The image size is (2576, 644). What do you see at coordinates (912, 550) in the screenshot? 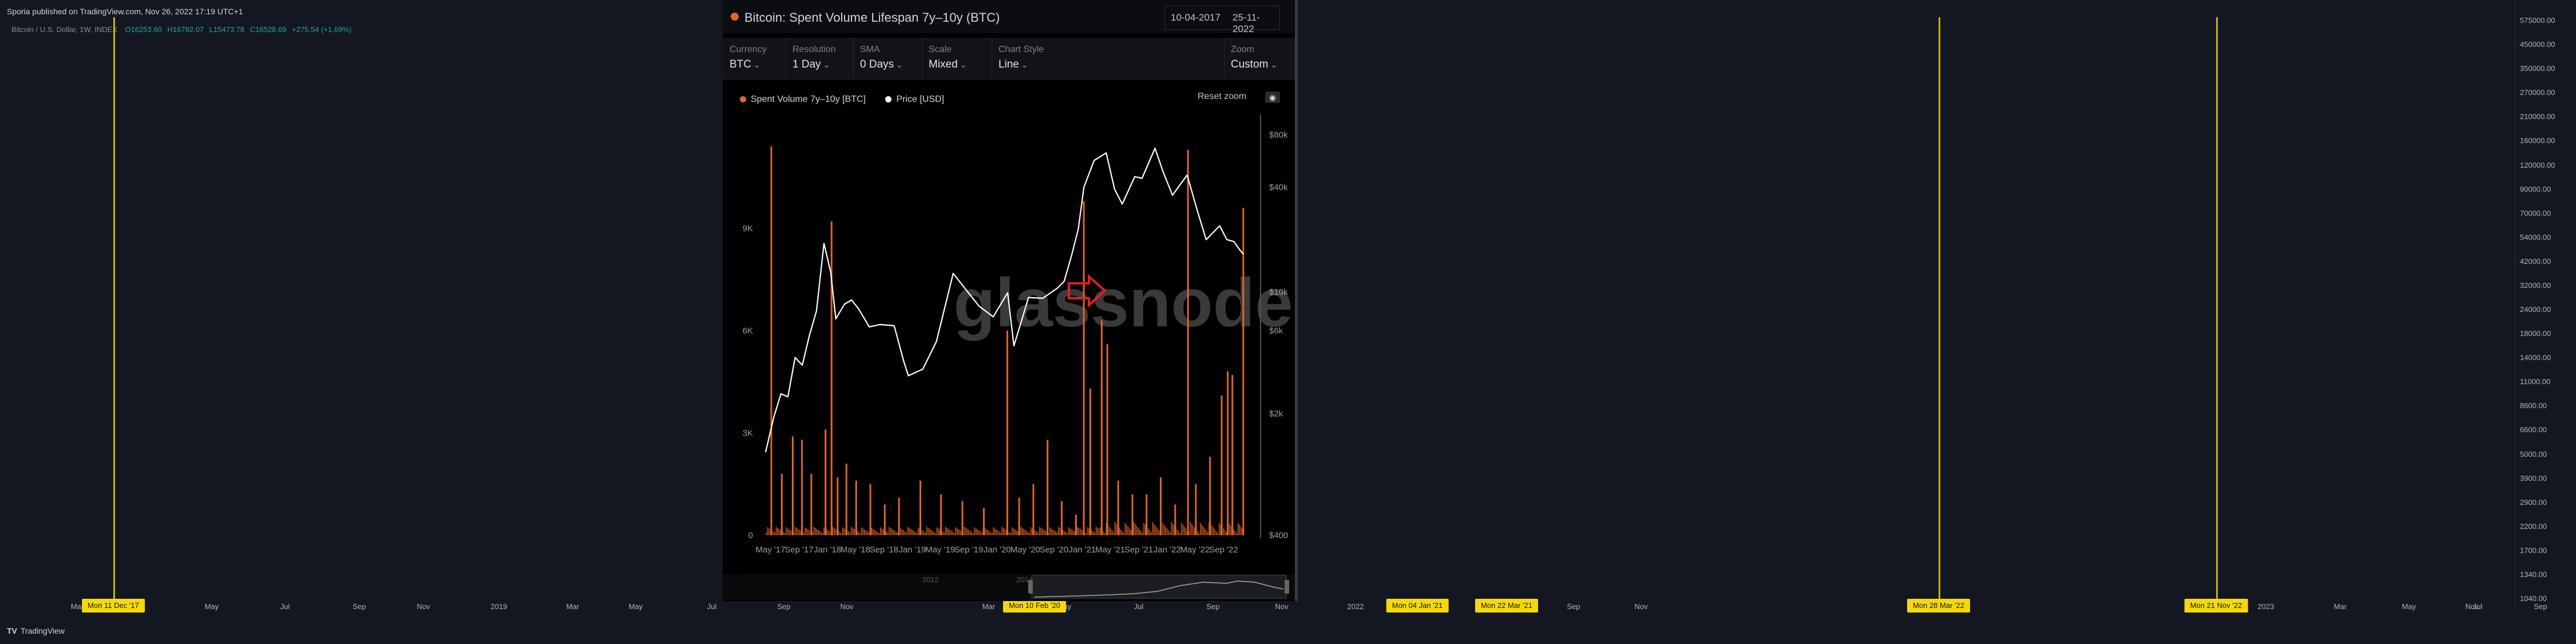
I see `x-tick: Jan '19` at bounding box center [912, 550].